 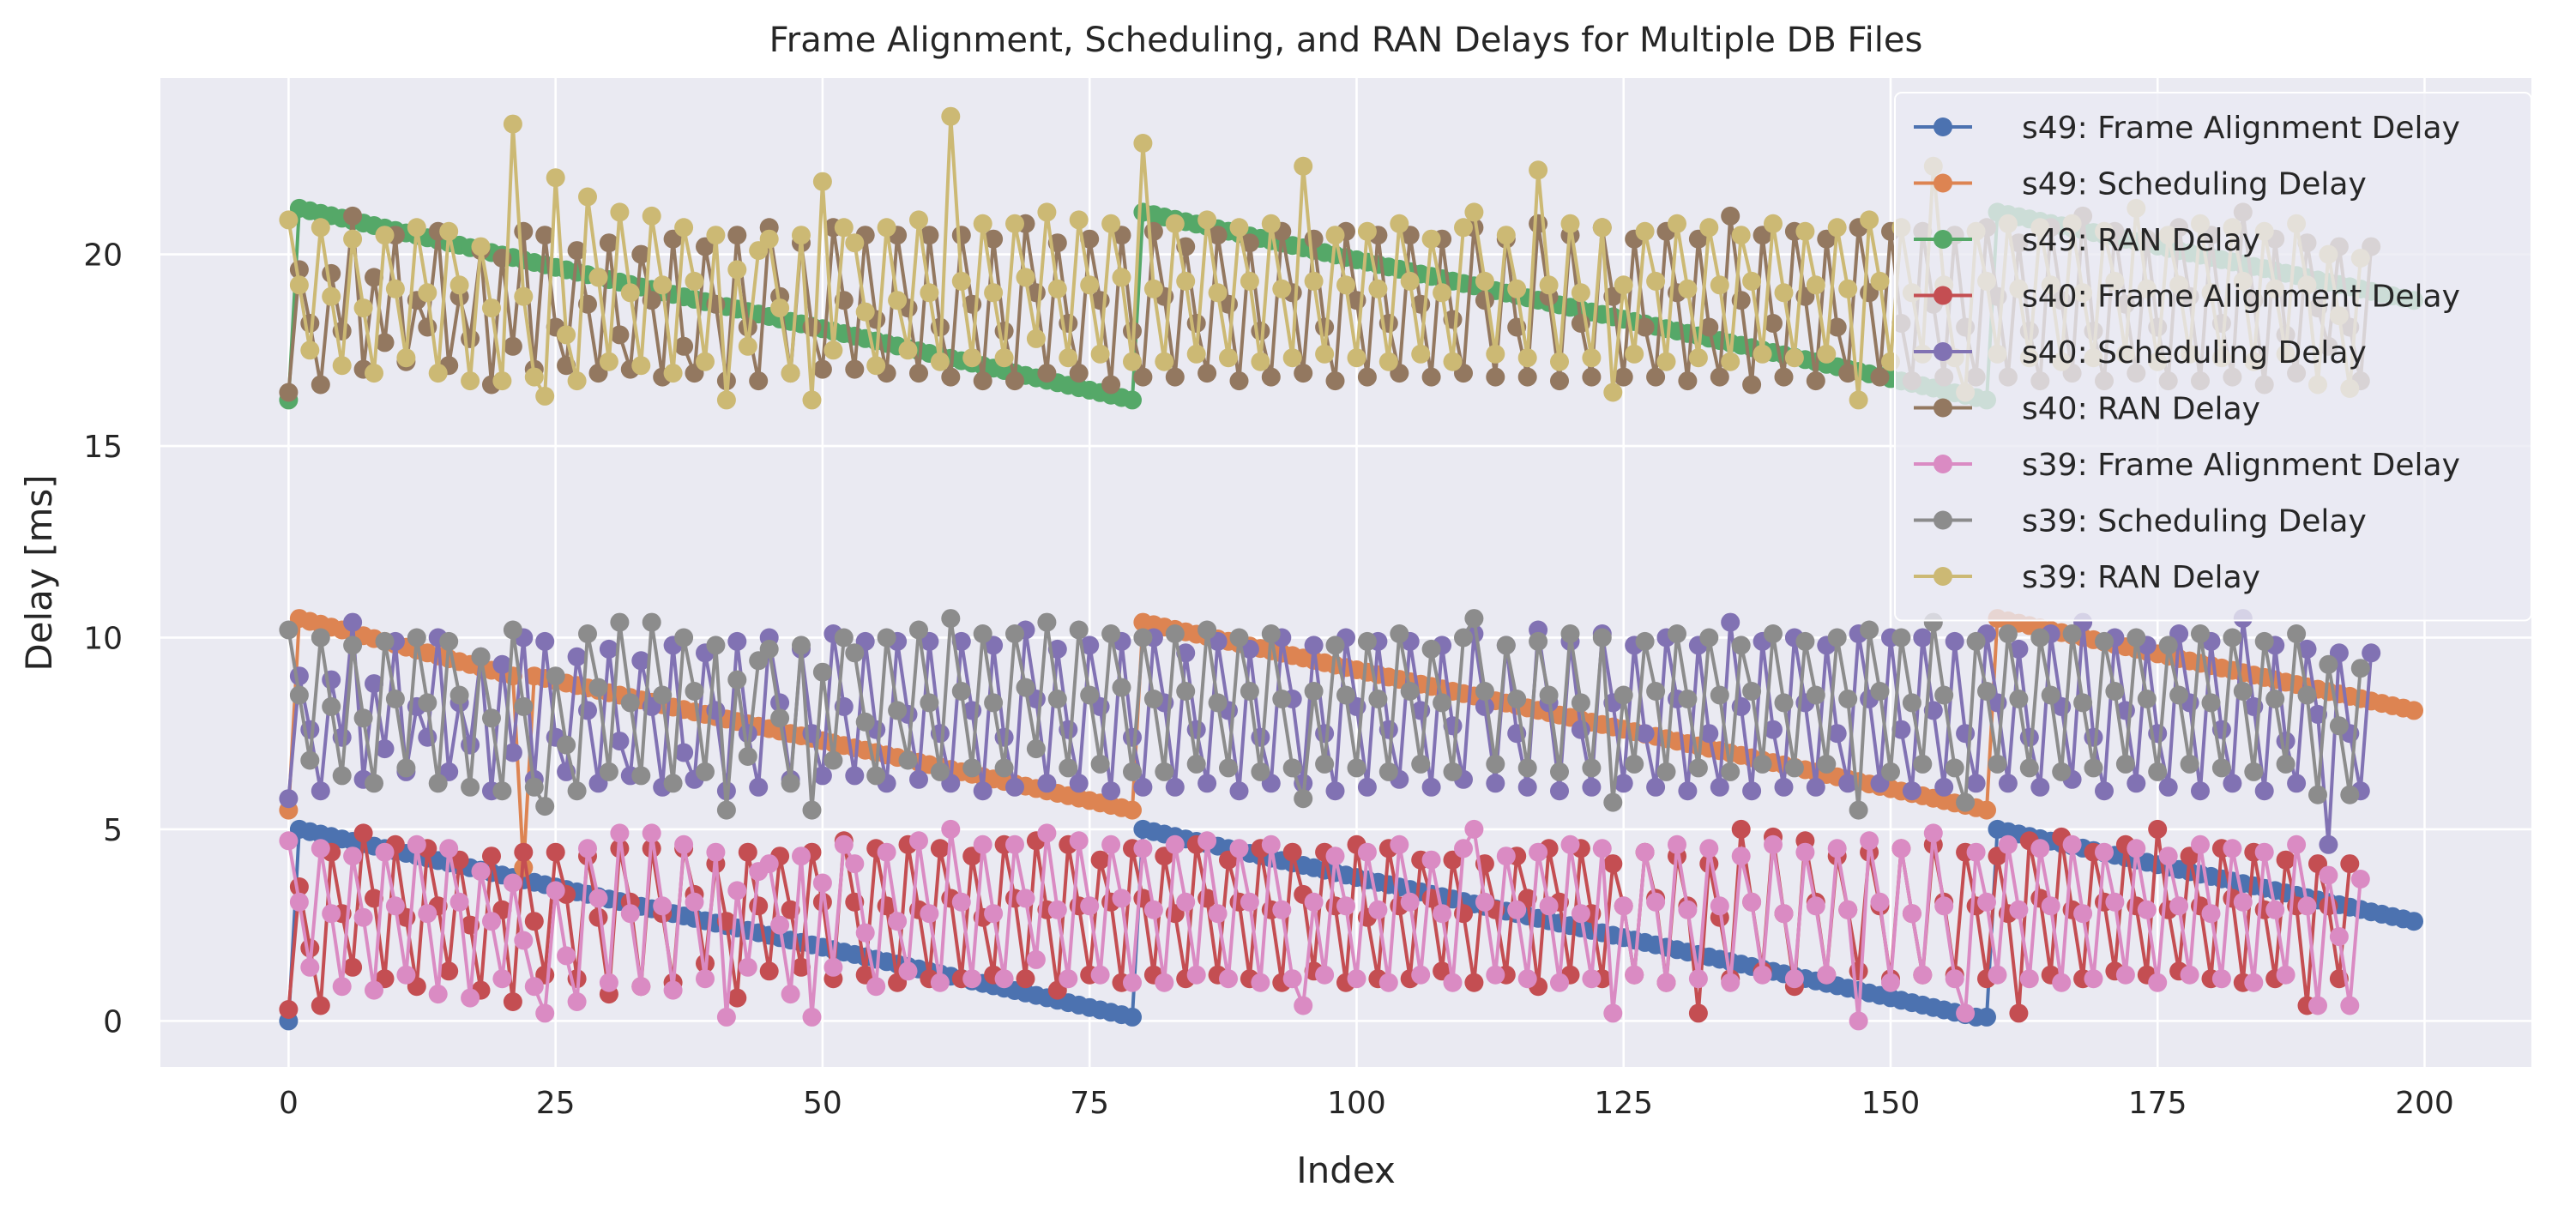 I want to click on legend-label: s39: Frame Alignment Delay, so click(x=2241, y=465).